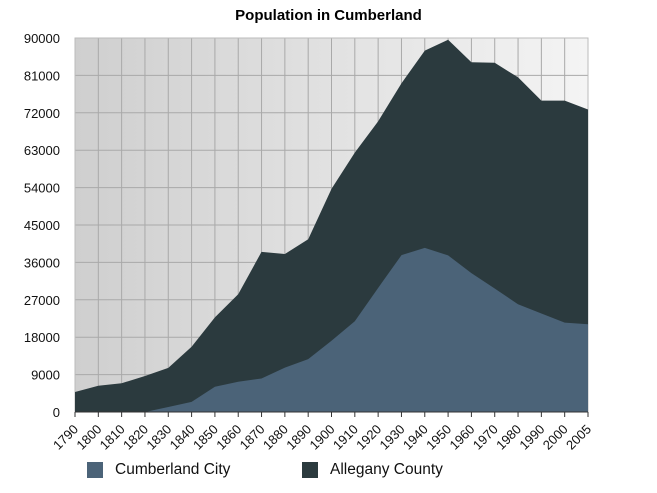  Describe the element at coordinates (461, 437) in the screenshot. I see `x-tick-label: 1960` at that location.